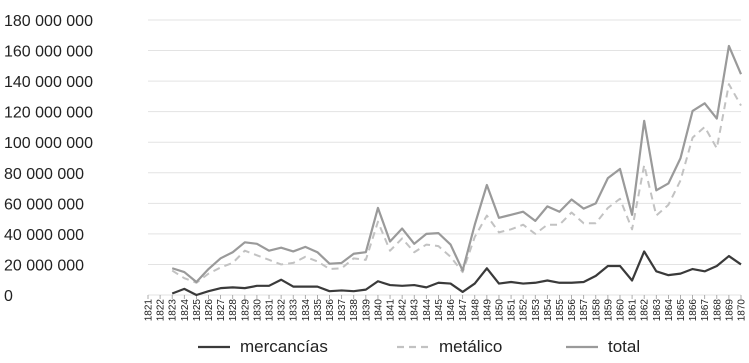  I want to click on x-tick-label: 1855, so click(560, 310).